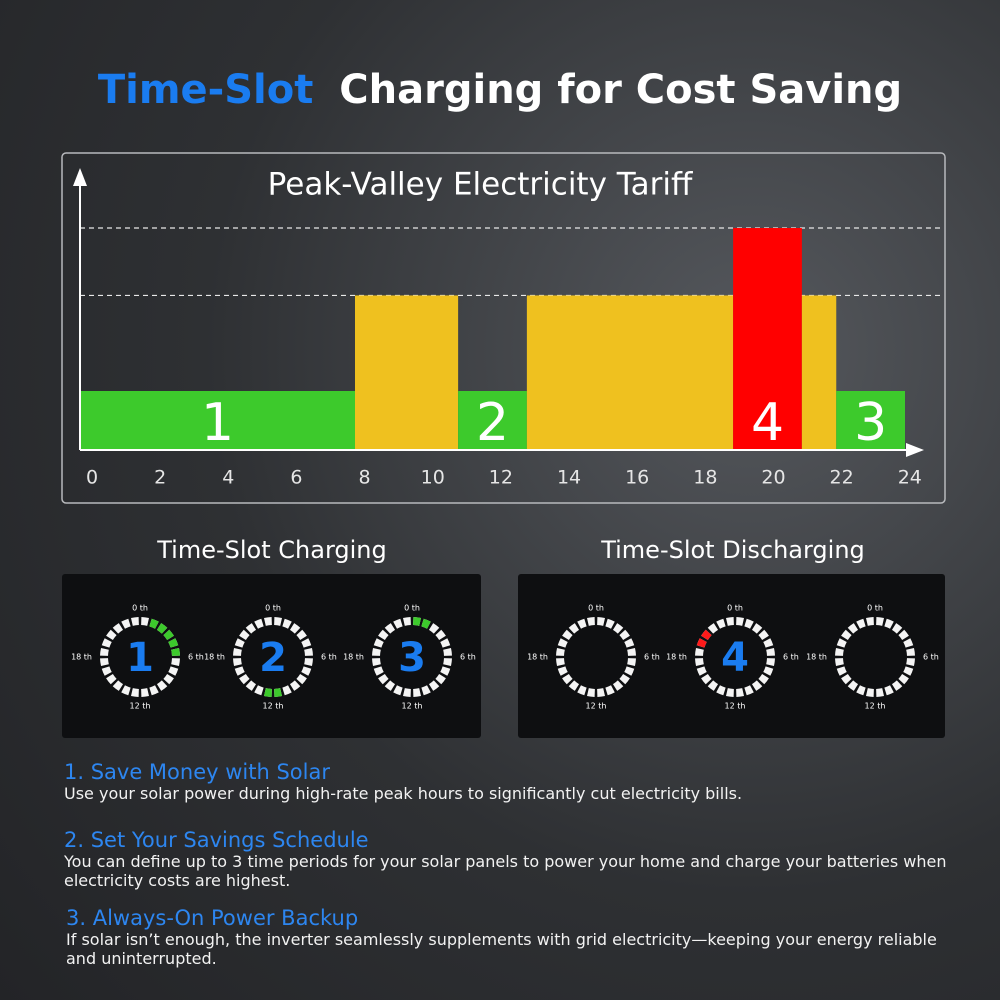  I want to click on chart-title: Peak-Valley Electricity Tariff, so click(480, 185).